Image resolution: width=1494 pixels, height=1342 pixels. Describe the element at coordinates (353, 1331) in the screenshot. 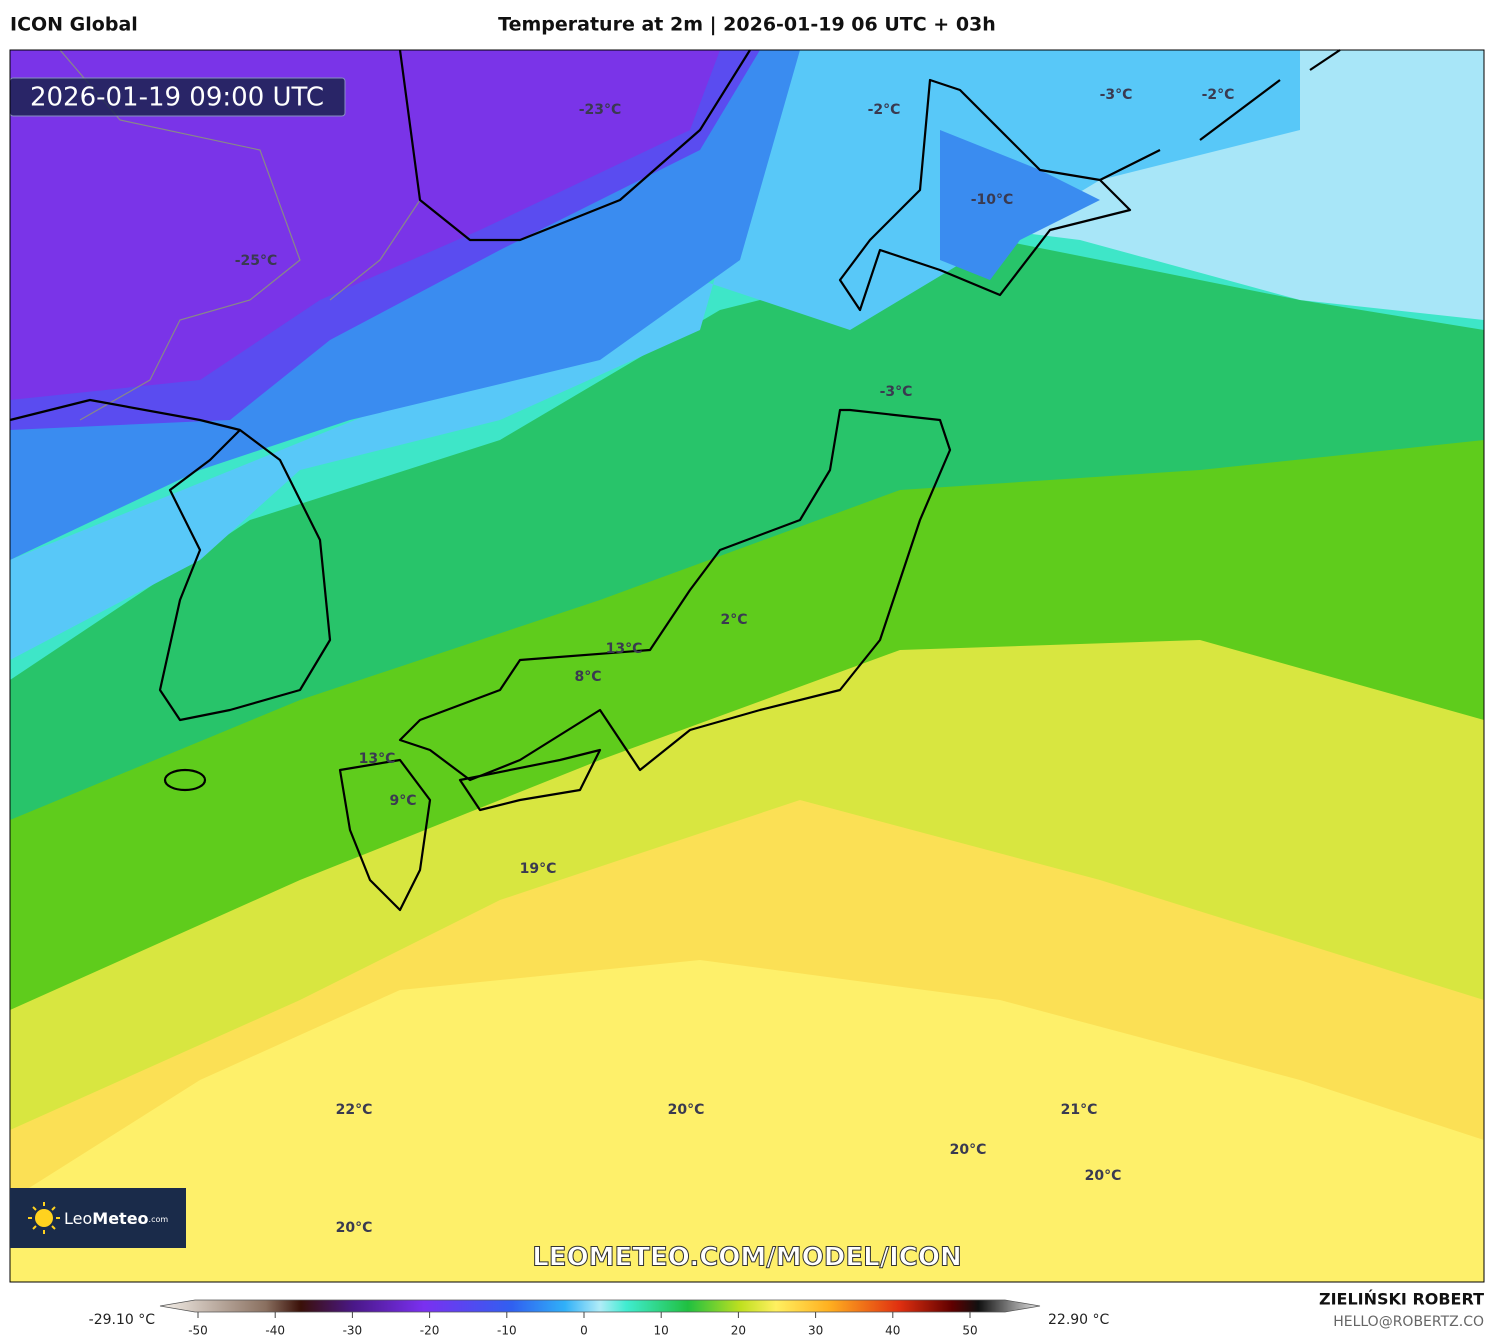

I see `colorbar-tick-label: -30` at that location.